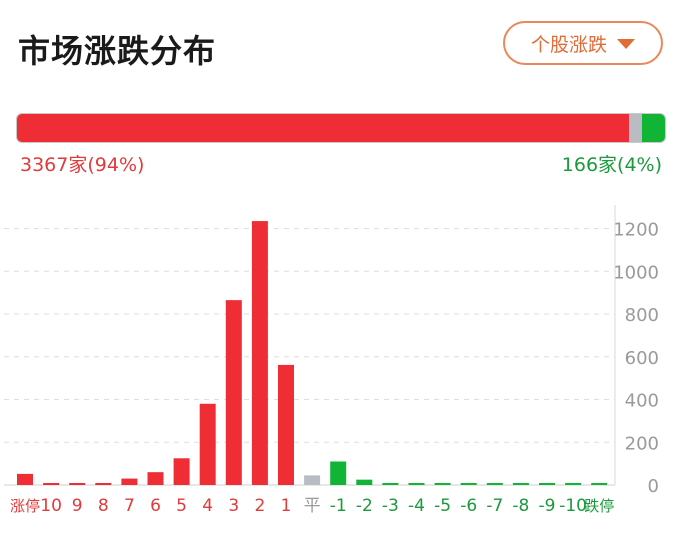 Image resolution: width=678 pixels, height=546 pixels. Describe the element at coordinates (653, 486) in the screenshot. I see `y-tick-label: 0` at that location.